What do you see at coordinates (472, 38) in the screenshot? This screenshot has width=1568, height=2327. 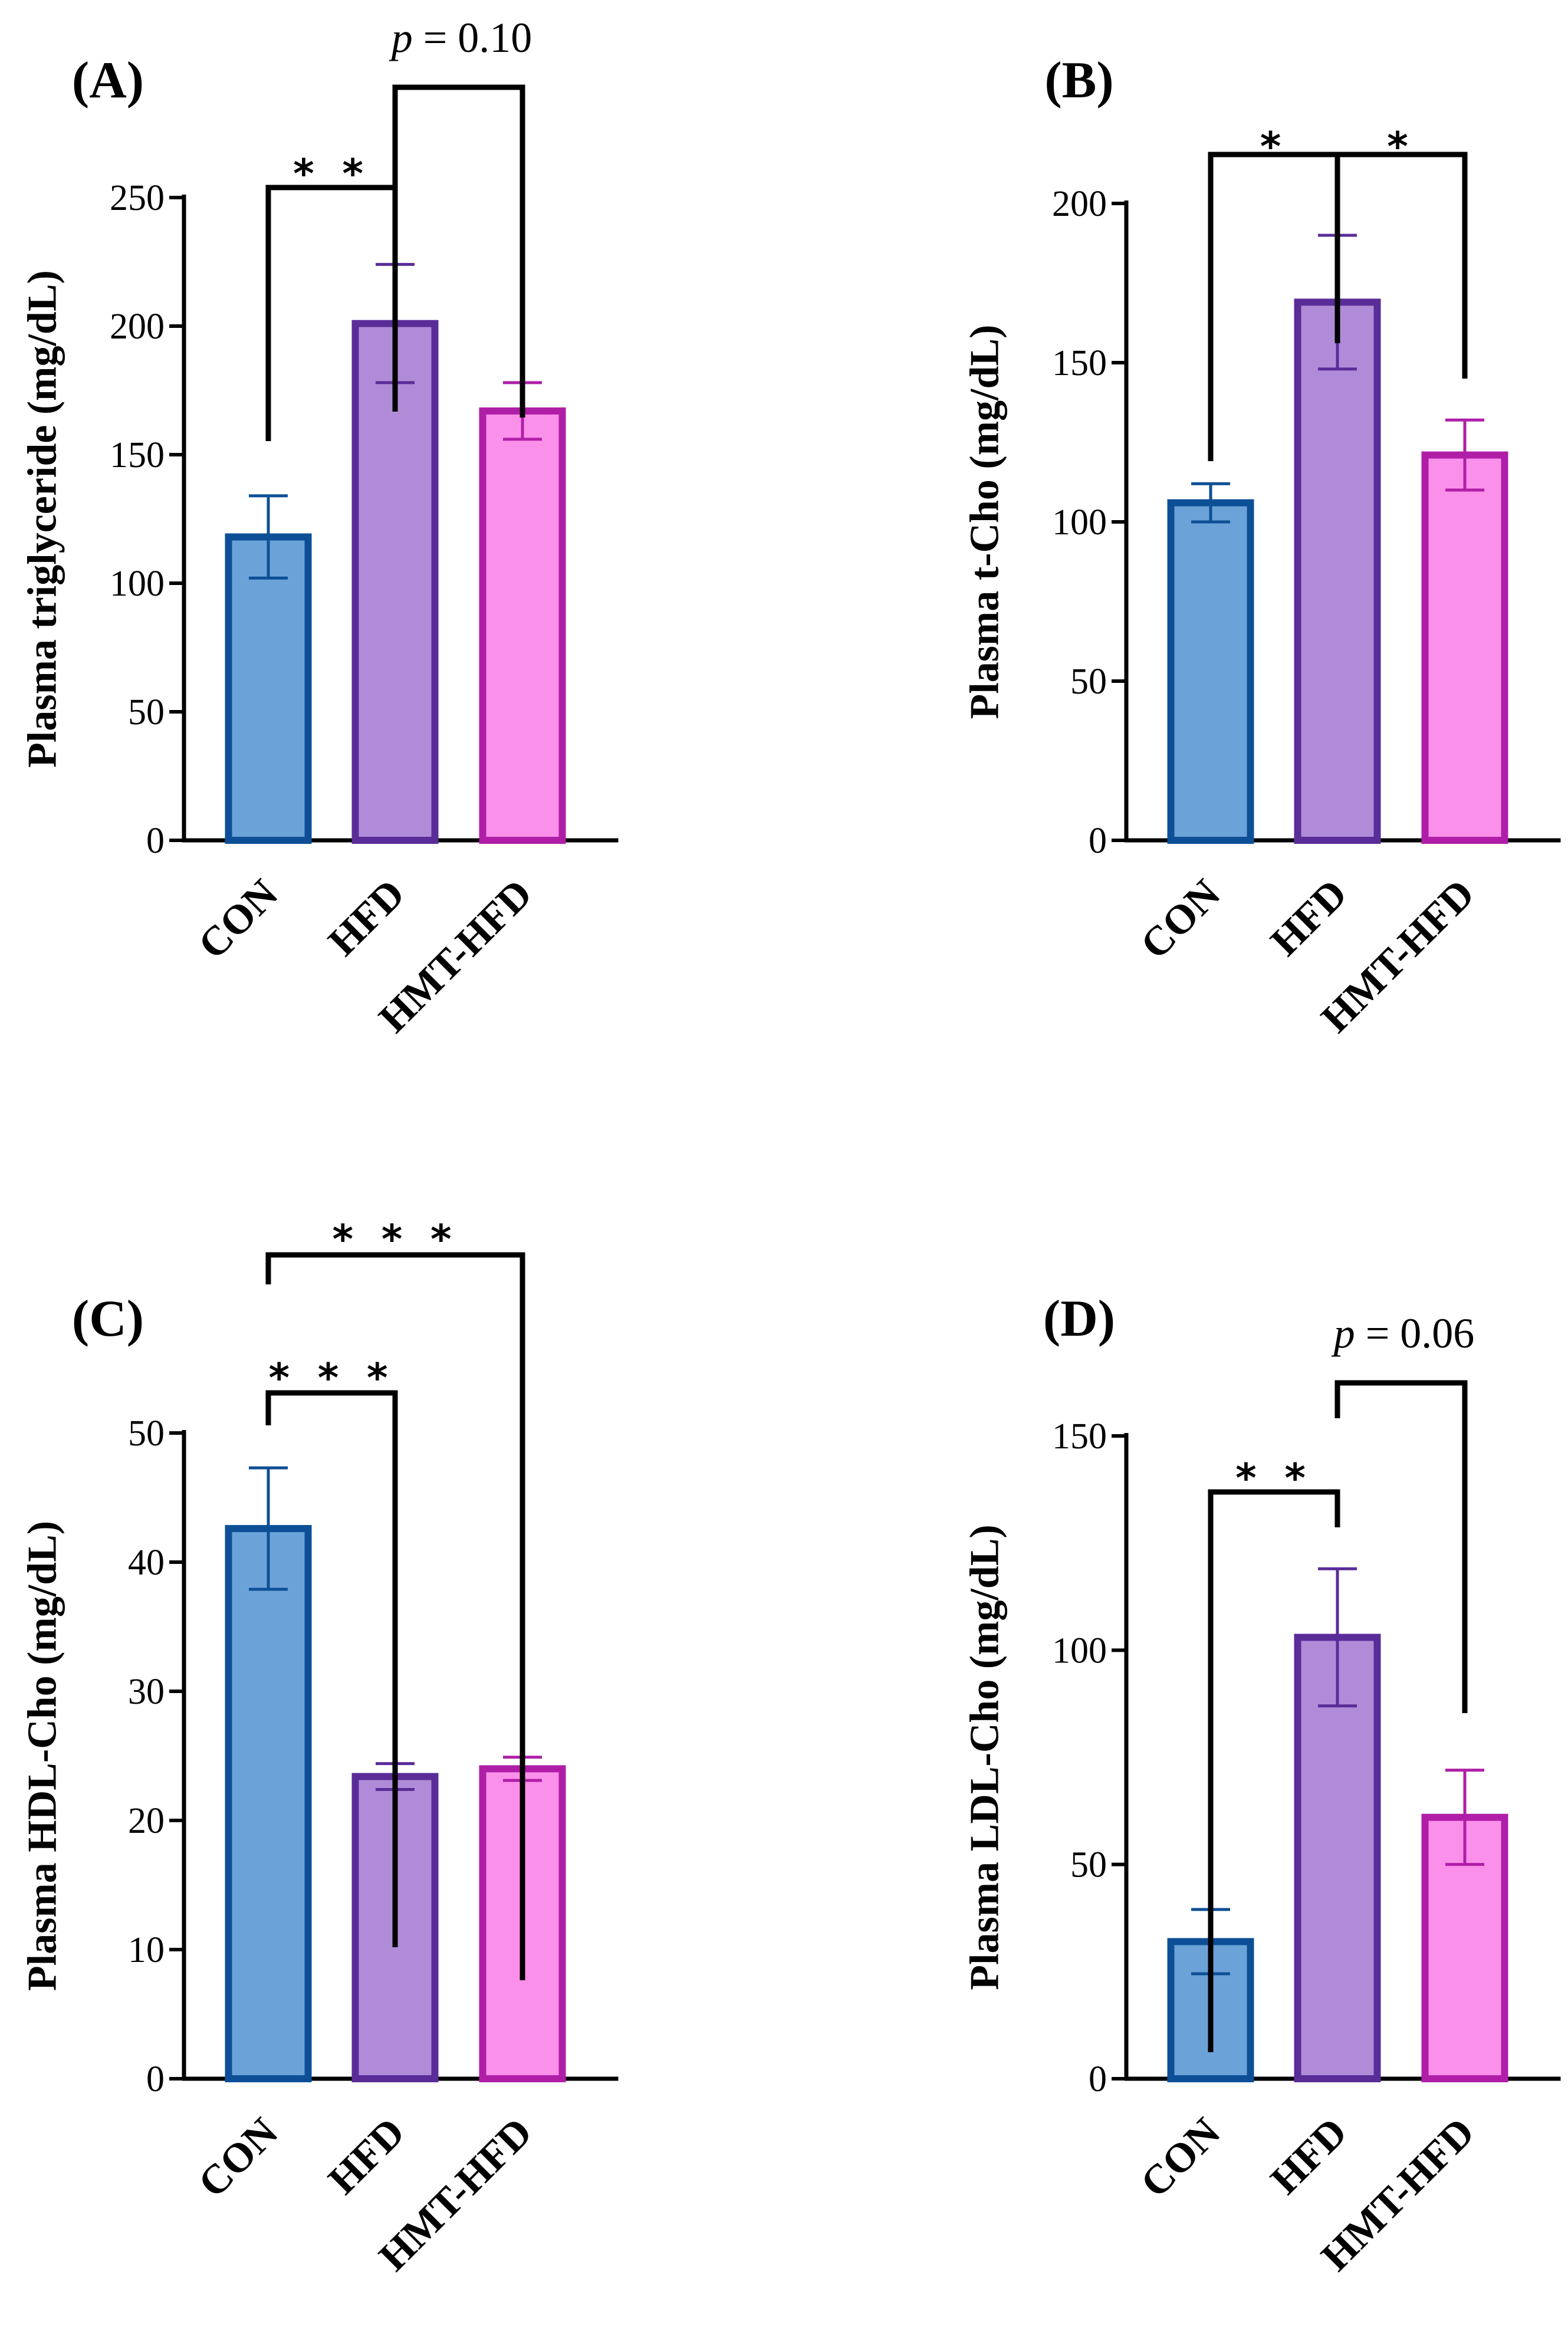 I see `p-value: = 0.10` at bounding box center [472, 38].